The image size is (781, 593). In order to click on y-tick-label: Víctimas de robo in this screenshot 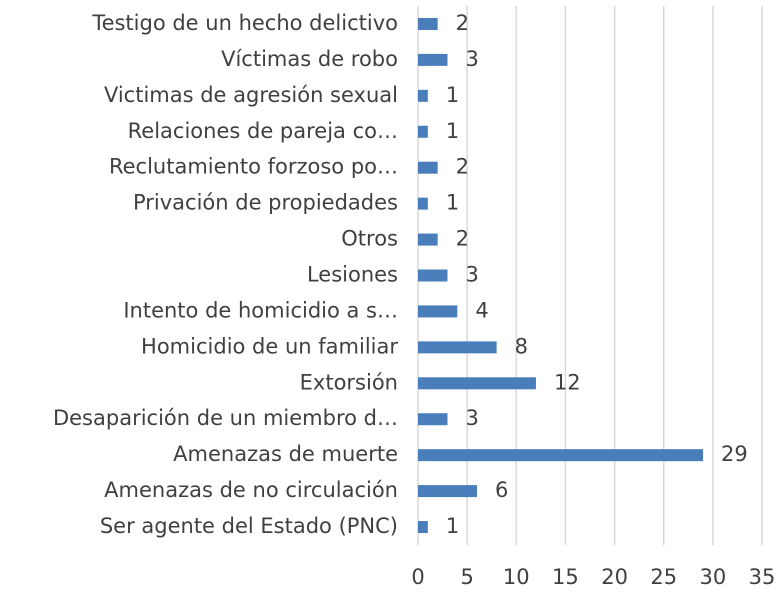, I will do `click(309, 59)`.